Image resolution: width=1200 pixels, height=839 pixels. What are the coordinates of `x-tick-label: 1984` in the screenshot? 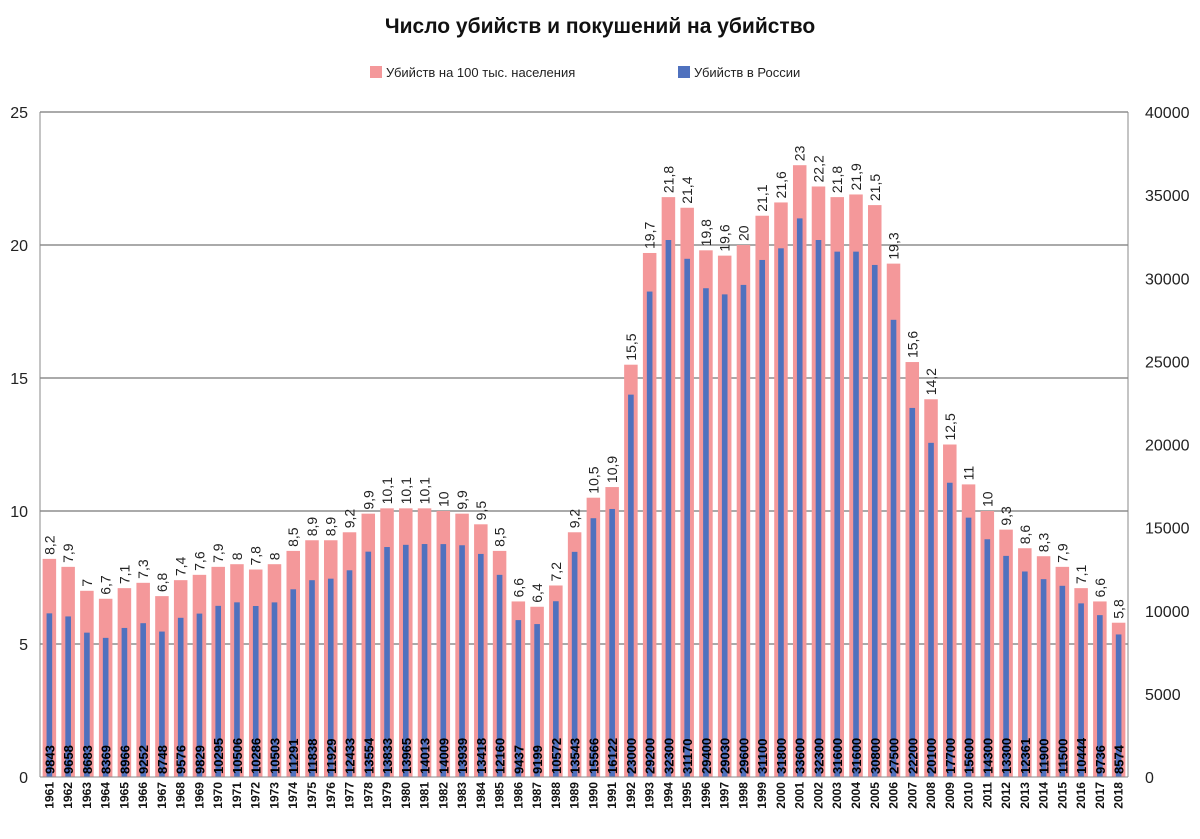 It's located at (481, 795).